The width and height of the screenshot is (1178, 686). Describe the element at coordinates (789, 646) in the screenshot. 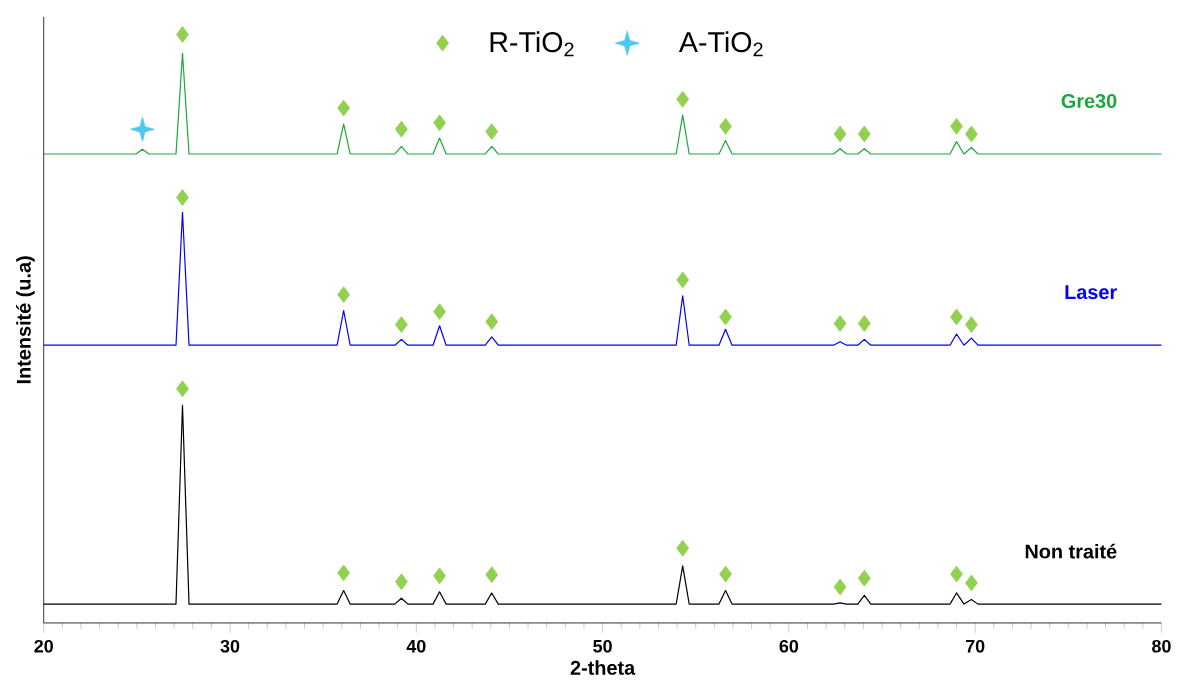

I see `x-tick-label: 60` at that location.